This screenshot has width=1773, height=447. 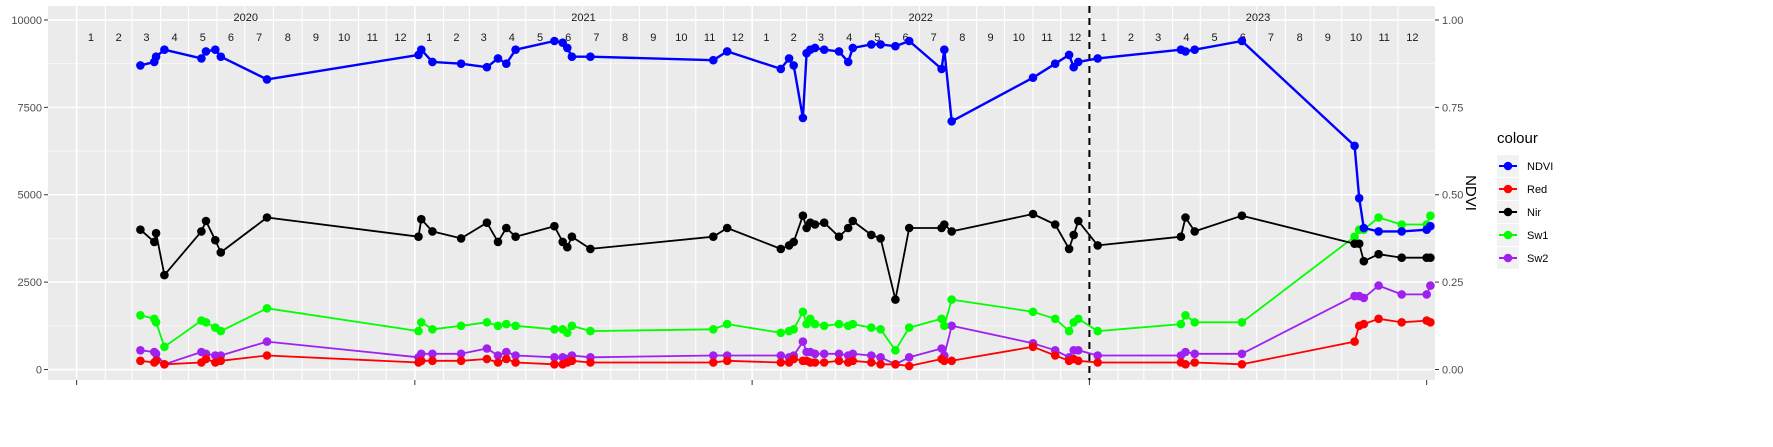 I want to click on y-tick-label: 5000, so click(x=30, y=196).